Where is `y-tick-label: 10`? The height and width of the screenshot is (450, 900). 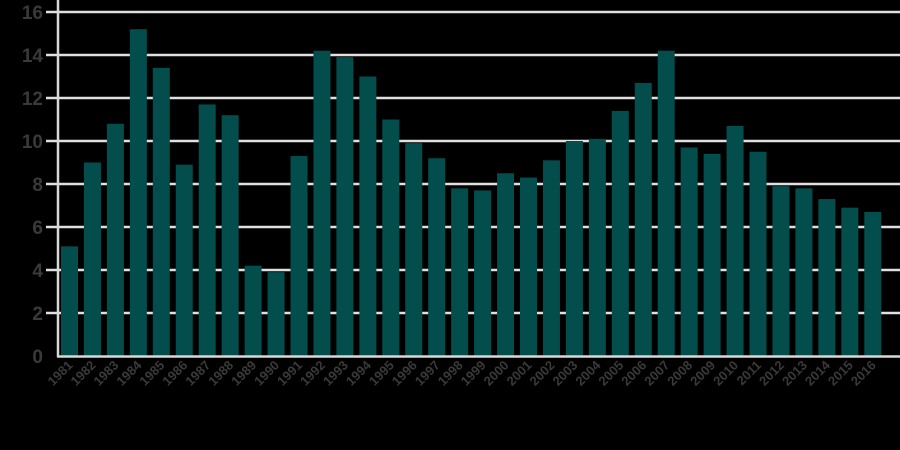 y-tick-label: 10 is located at coordinates (32, 142).